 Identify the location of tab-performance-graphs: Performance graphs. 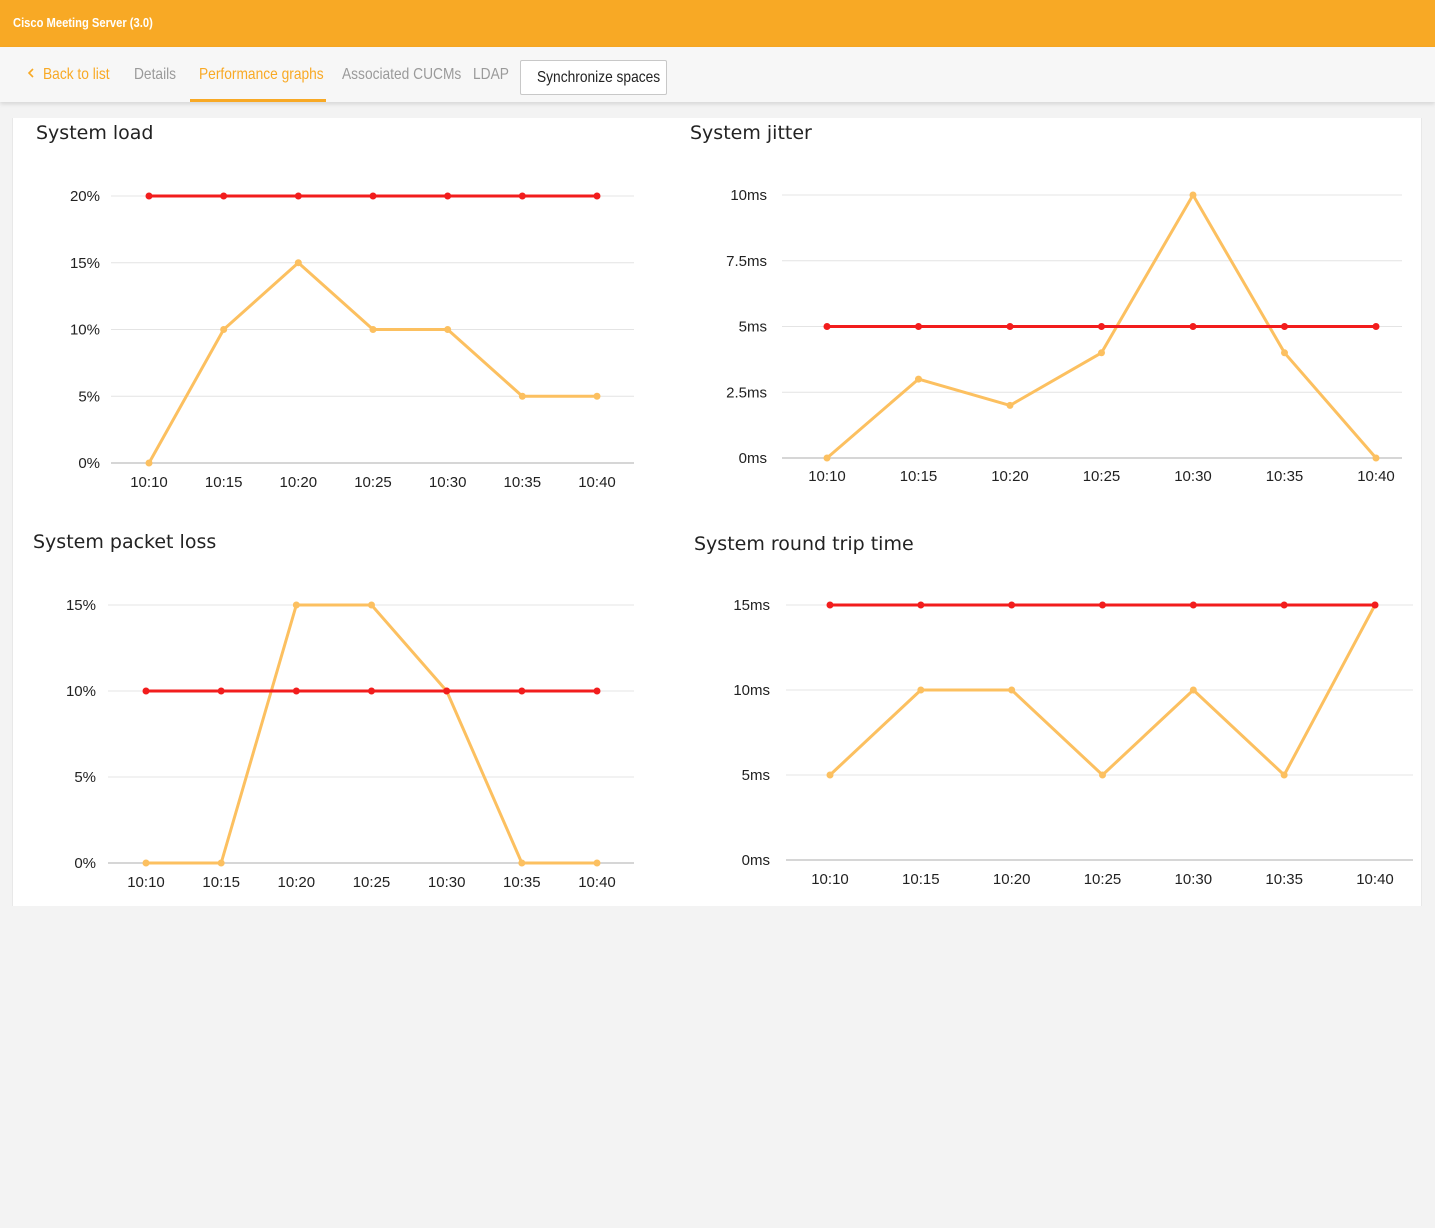
(261, 74).